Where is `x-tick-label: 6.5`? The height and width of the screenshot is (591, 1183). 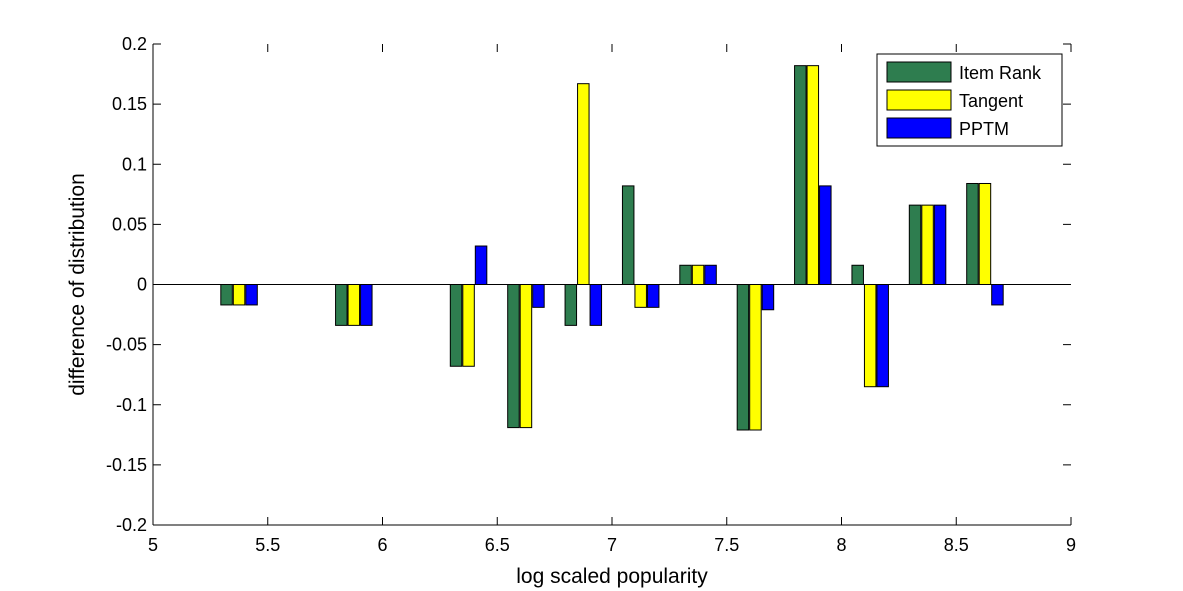
x-tick-label: 6.5 is located at coordinates (497, 545).